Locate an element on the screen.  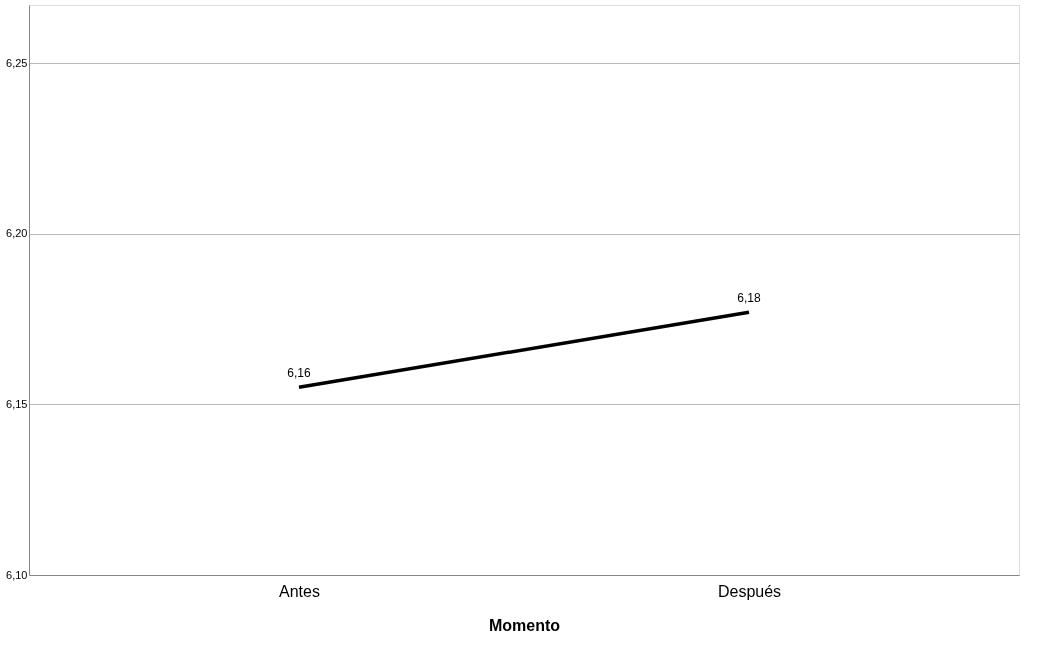
y-tick-label: 6,10 is located at coordinates (17, 574).